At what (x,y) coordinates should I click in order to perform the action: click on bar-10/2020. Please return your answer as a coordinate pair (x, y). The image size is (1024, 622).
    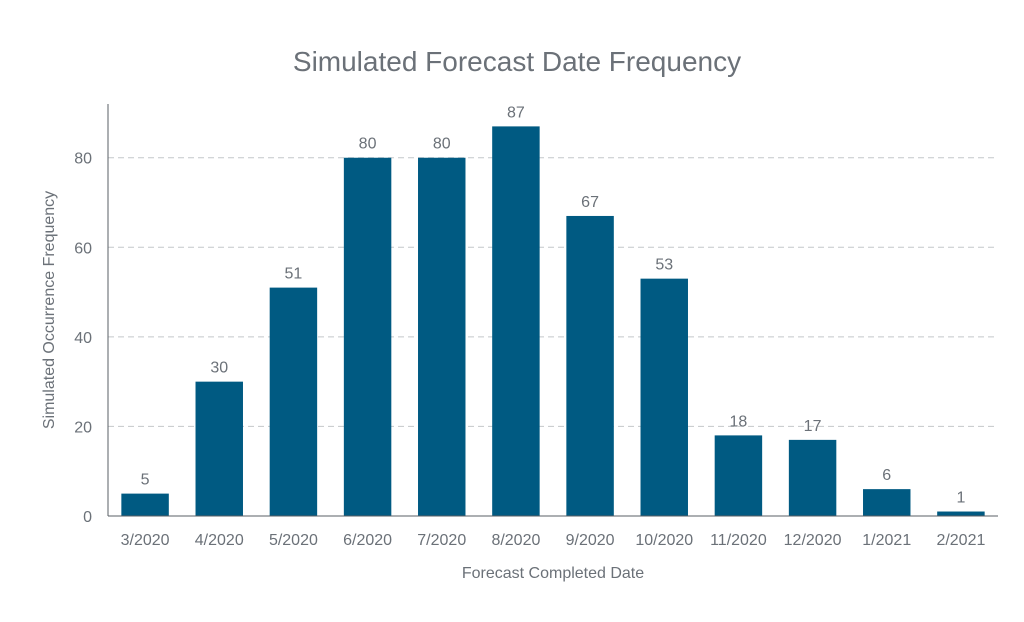
    Looking at the image, I should click on (664, 397).